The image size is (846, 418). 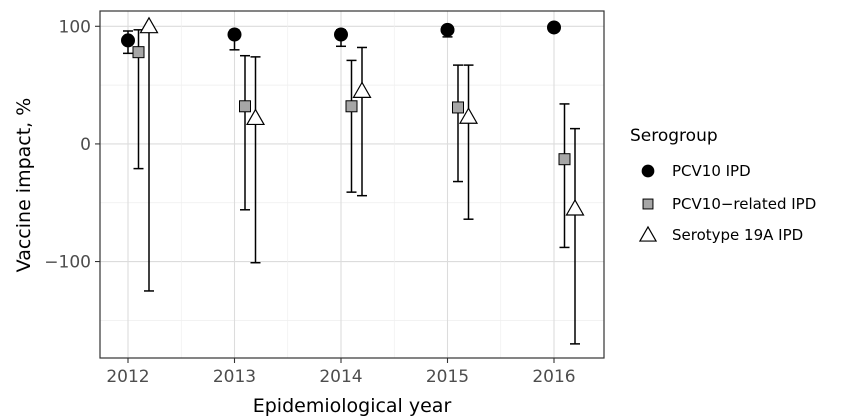 What do you see at coordinates (234, 377) in the screenshot?
I see `x-tick-label: 2013` at bounding box center [234, 377].